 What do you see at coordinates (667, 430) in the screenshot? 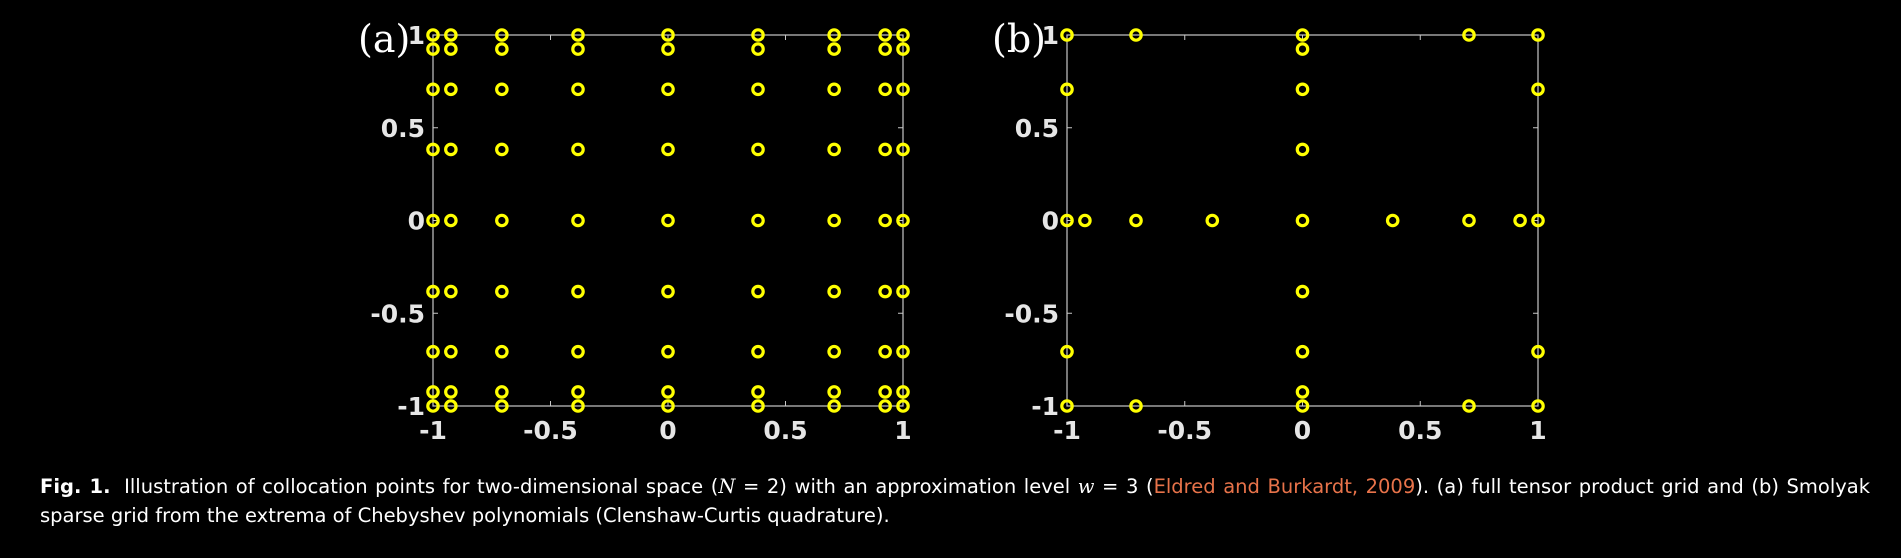
I see `panel-a-x-tick-label: 0` at bounding box center [667, 430].